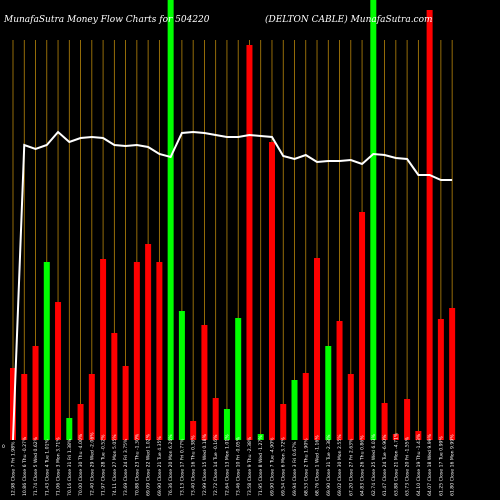  Describe the element at coordinates (385, 465) in the screenshot. I see `x-tick-label-34: 61.47 Close 24 Tue -6.90%` at that location.